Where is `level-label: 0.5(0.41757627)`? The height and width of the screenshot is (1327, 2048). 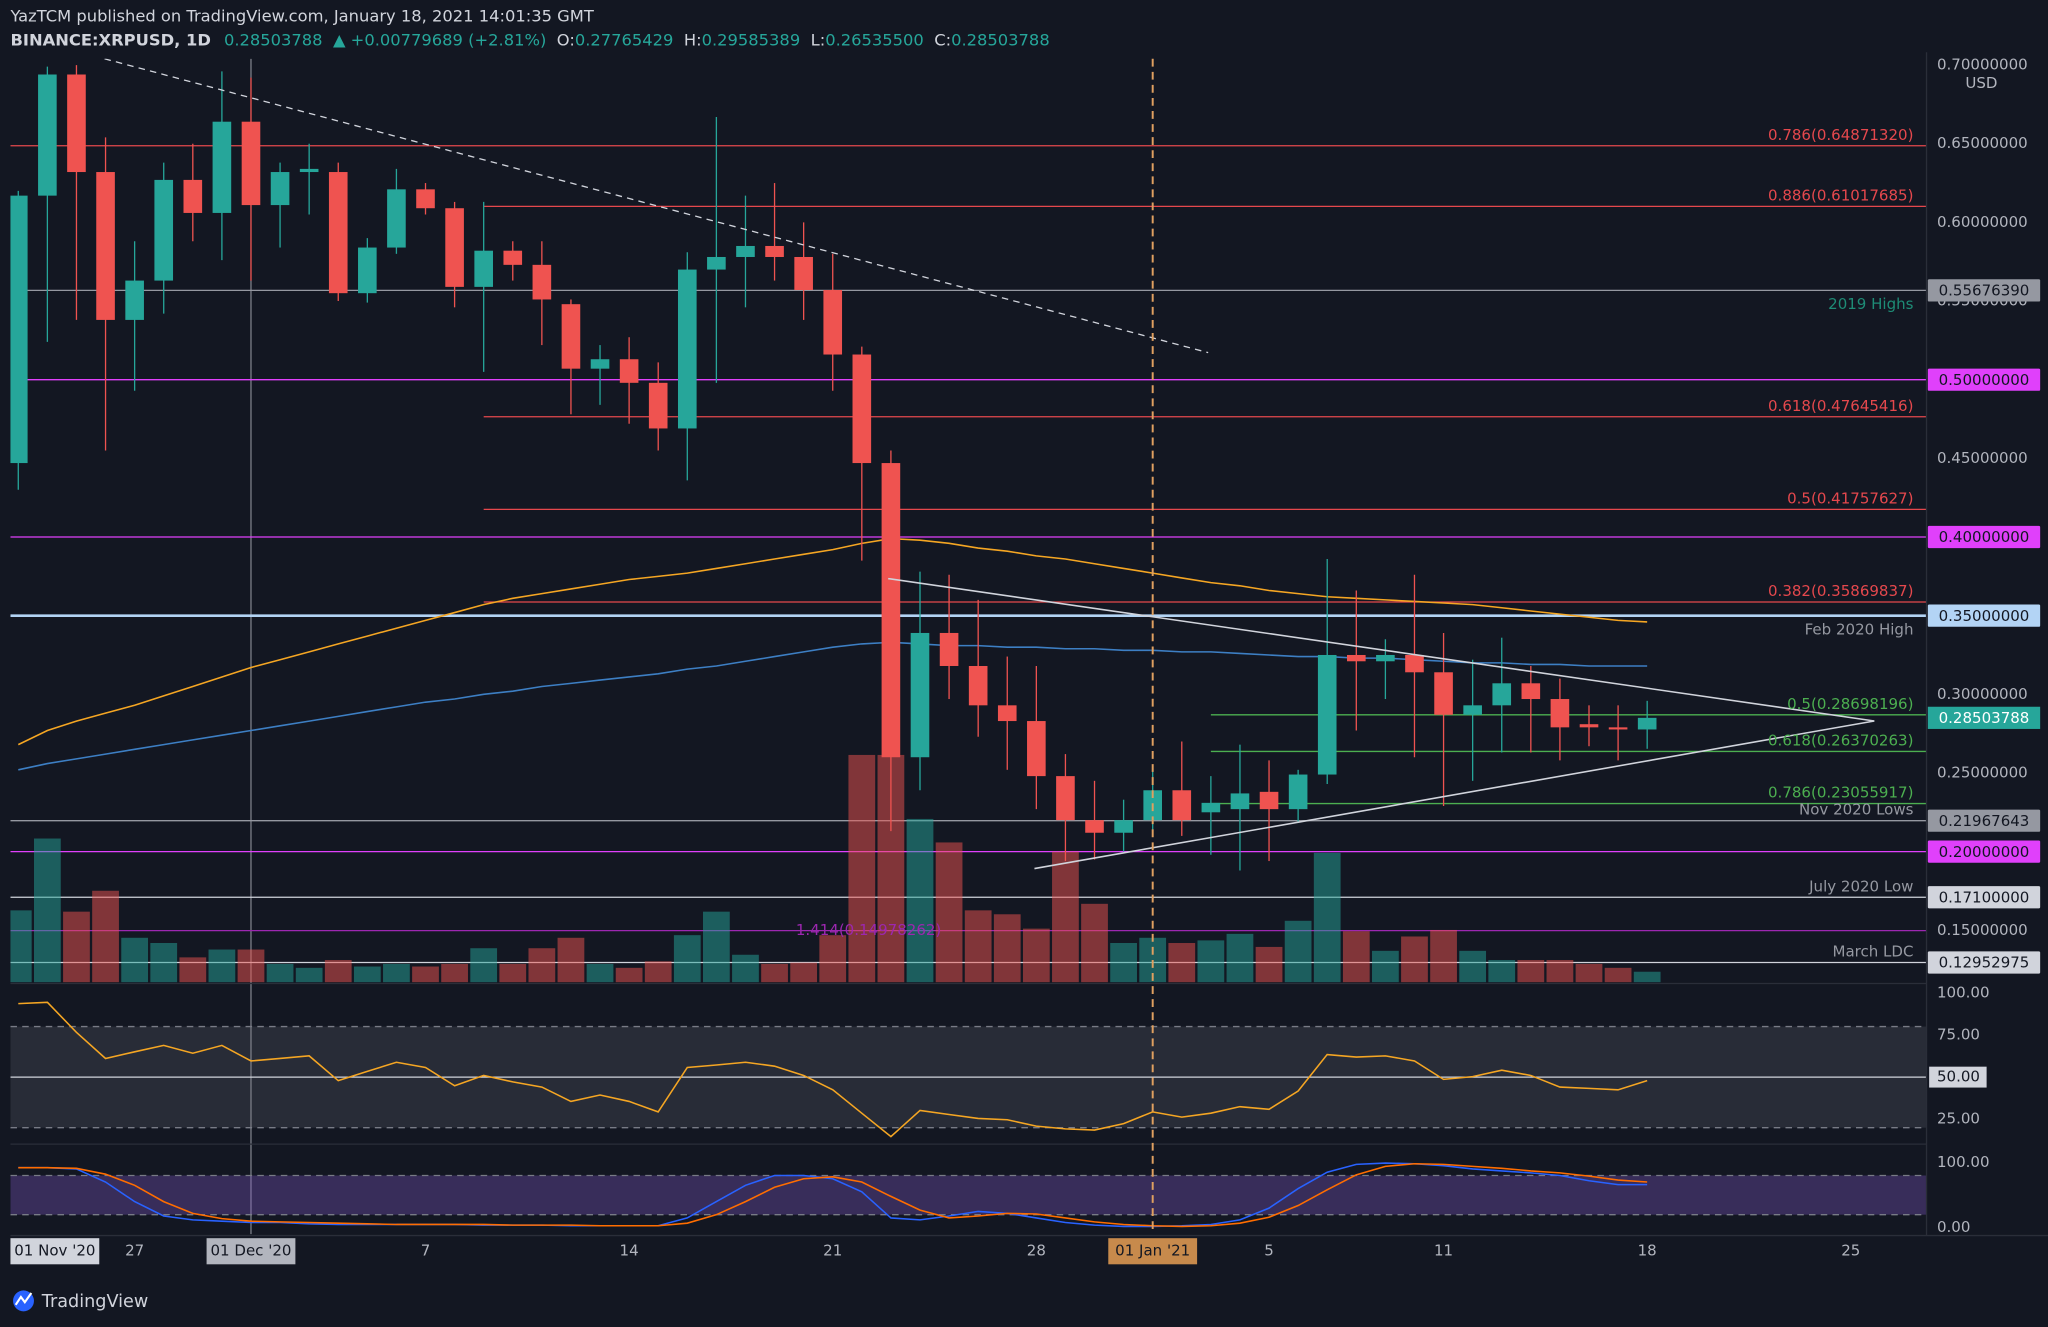
level-label: 0.5(0.41757627) is located at coordinates (1850, 498).